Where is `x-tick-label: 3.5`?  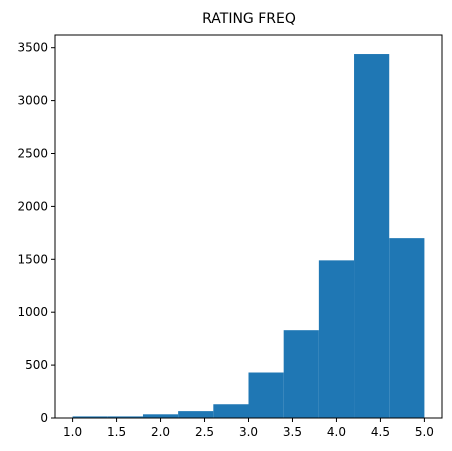
x-tick-label: 3.5 is located at coordinates (292, 432).